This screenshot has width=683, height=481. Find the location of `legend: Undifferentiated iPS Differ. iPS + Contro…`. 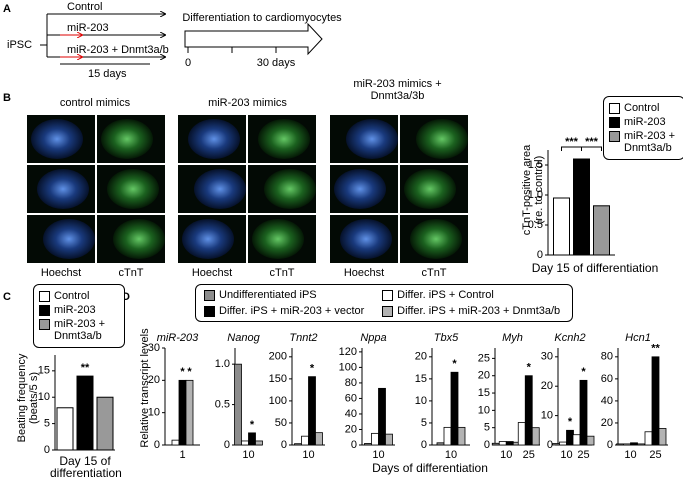

legend: Undifferentiated iPS Differ. iPS + Contro… is located at coordinates (384, 303).